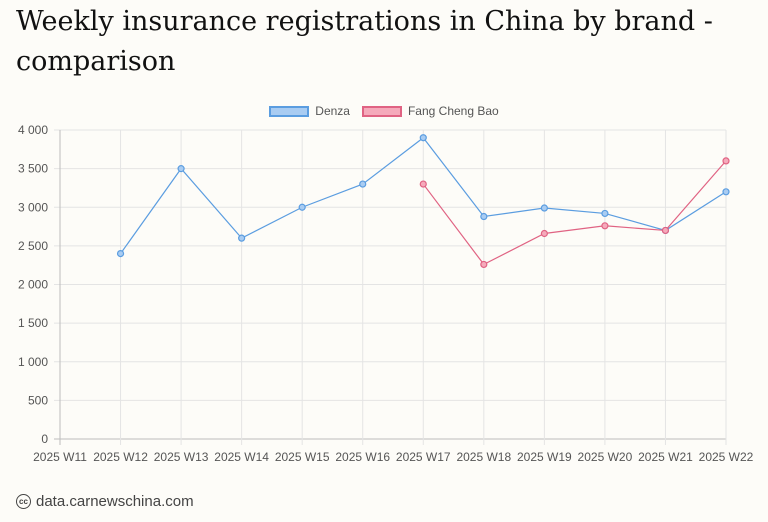  What do you see at coordinates (453, 111) in the screenshot?
I see `legend-label-fang-cheng-bao: Fang Cheng Bao` at bounding box center [453, 111].